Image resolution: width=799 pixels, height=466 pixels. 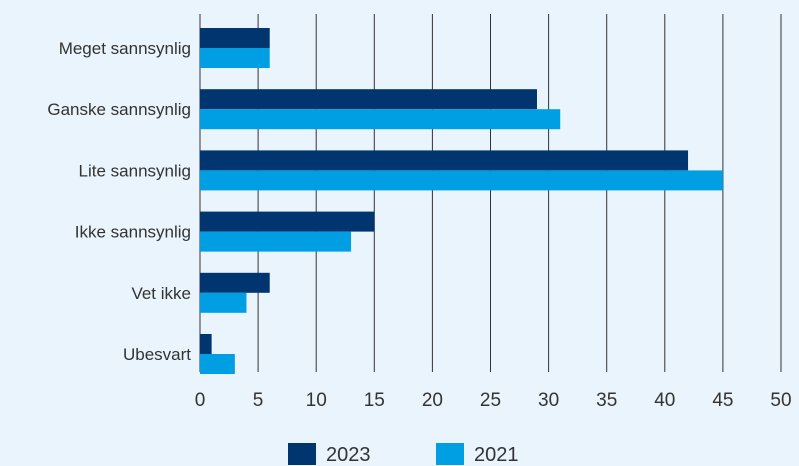 I want to click on x-tick-label: 0, so click(x=200, y=400).